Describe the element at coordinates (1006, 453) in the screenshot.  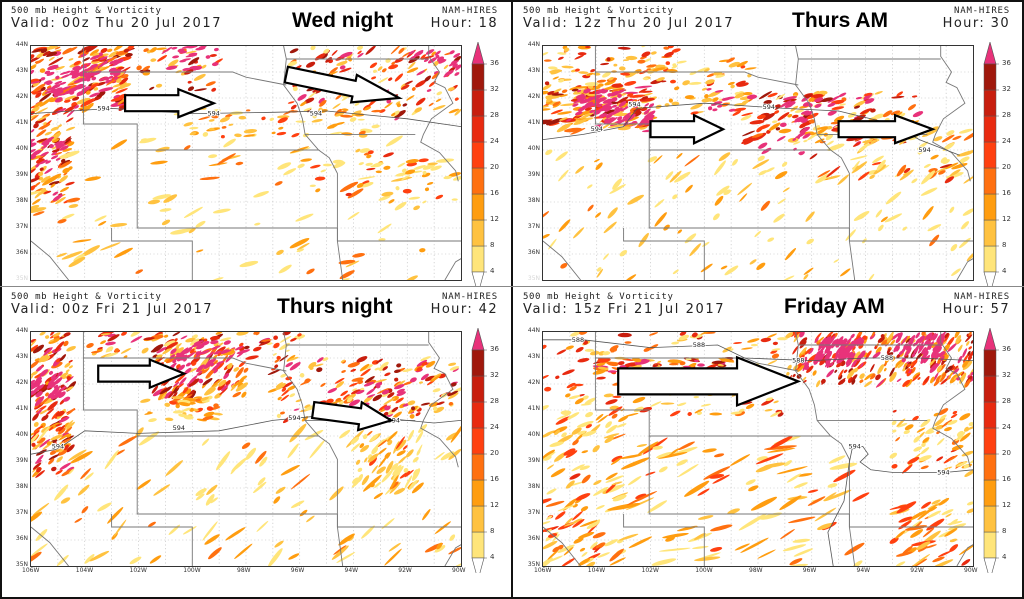
I see `colorbar-label: 20` at that location.